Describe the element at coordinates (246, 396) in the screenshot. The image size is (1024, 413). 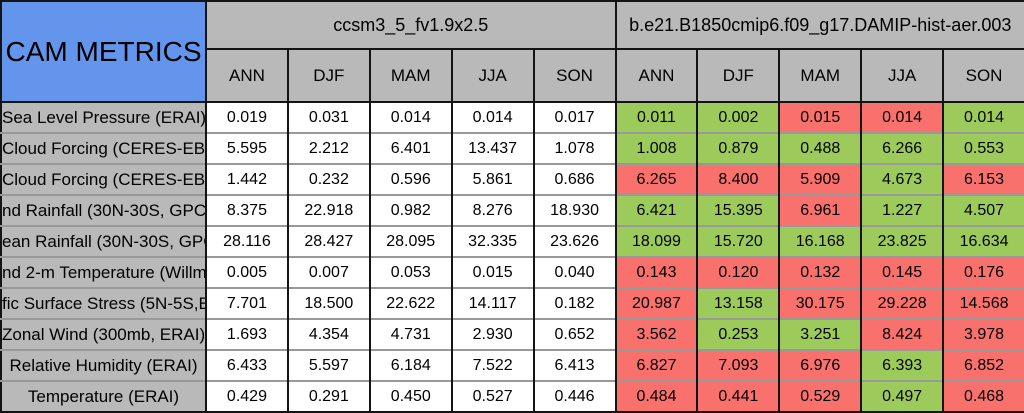
I see `baseline-value-cell: 0.429` at that location.